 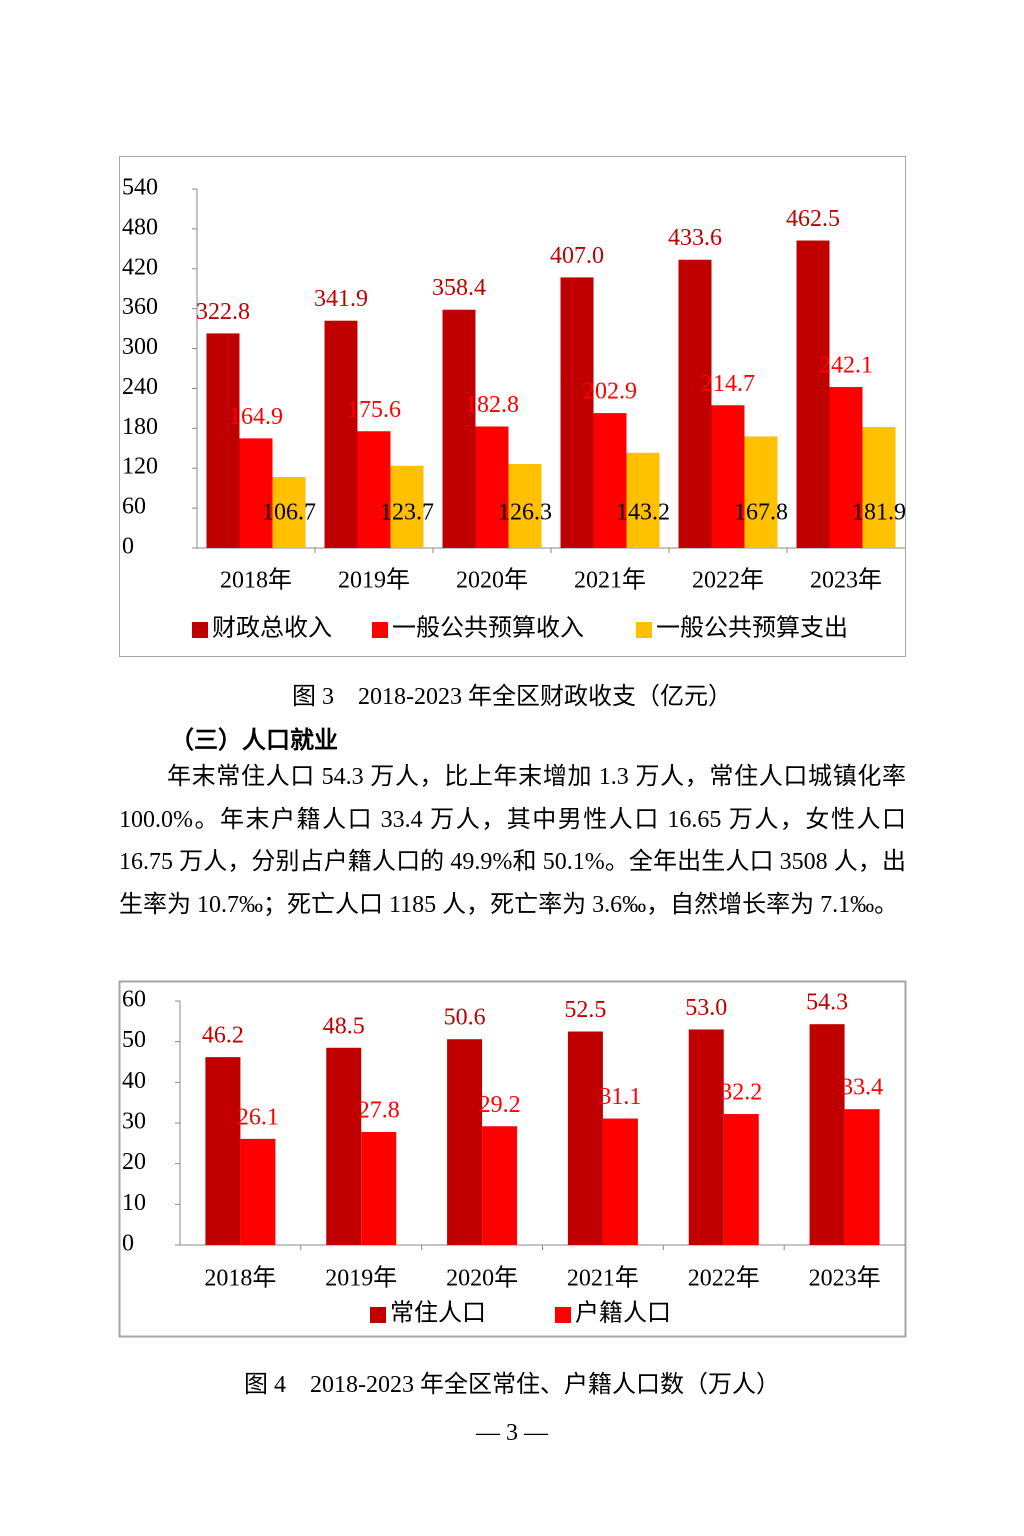 What do you see at coordinates (862, 1088) in the screenshot?
I see `value-label: 33.4` at bounding box center [862, 1088].